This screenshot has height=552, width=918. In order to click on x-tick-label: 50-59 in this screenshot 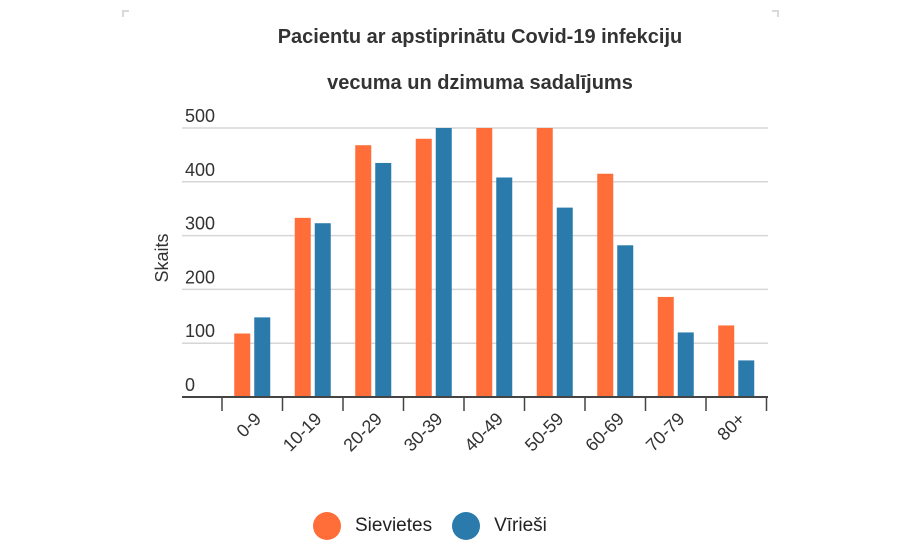, I will do `click(544, 432)`.